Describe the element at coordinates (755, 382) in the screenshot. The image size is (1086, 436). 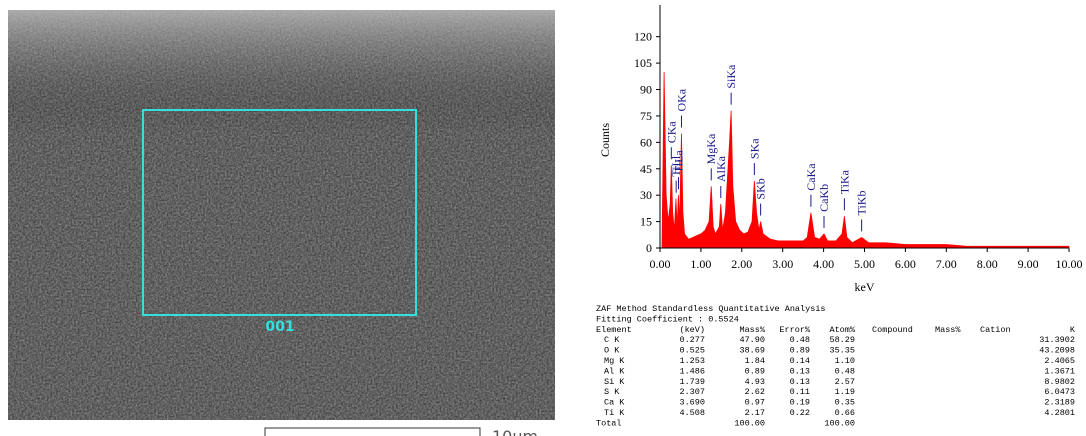
I see `table-cell: 4.93` at that location.